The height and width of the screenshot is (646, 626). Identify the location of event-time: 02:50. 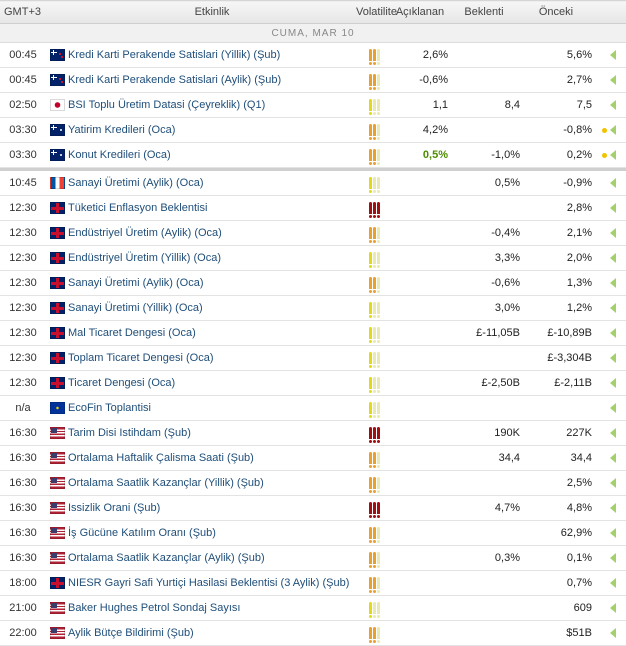
(23, 105).